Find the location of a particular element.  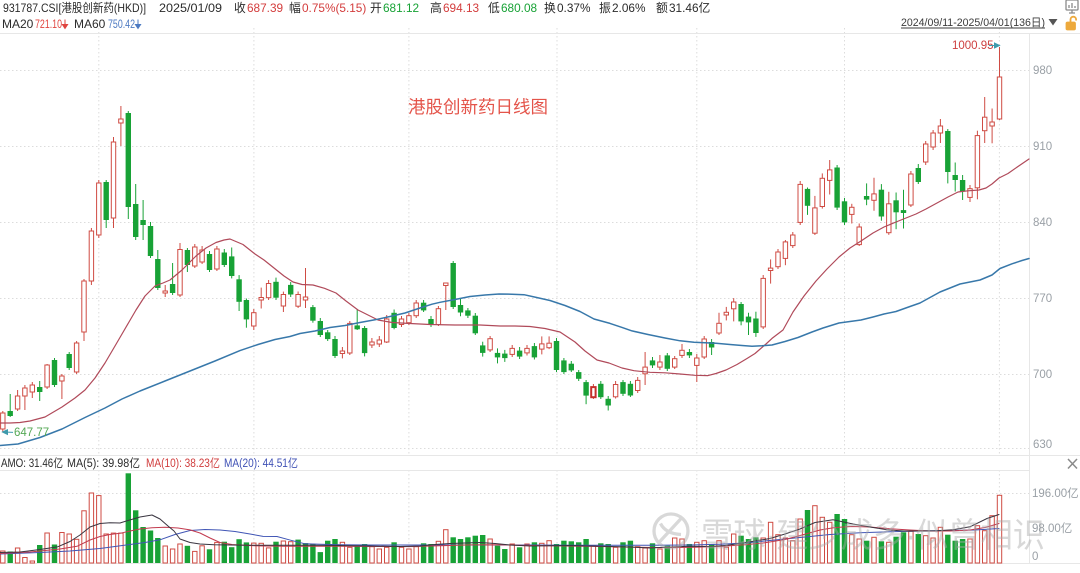

svg-text: 770 is located at coordinates (1042, 299).